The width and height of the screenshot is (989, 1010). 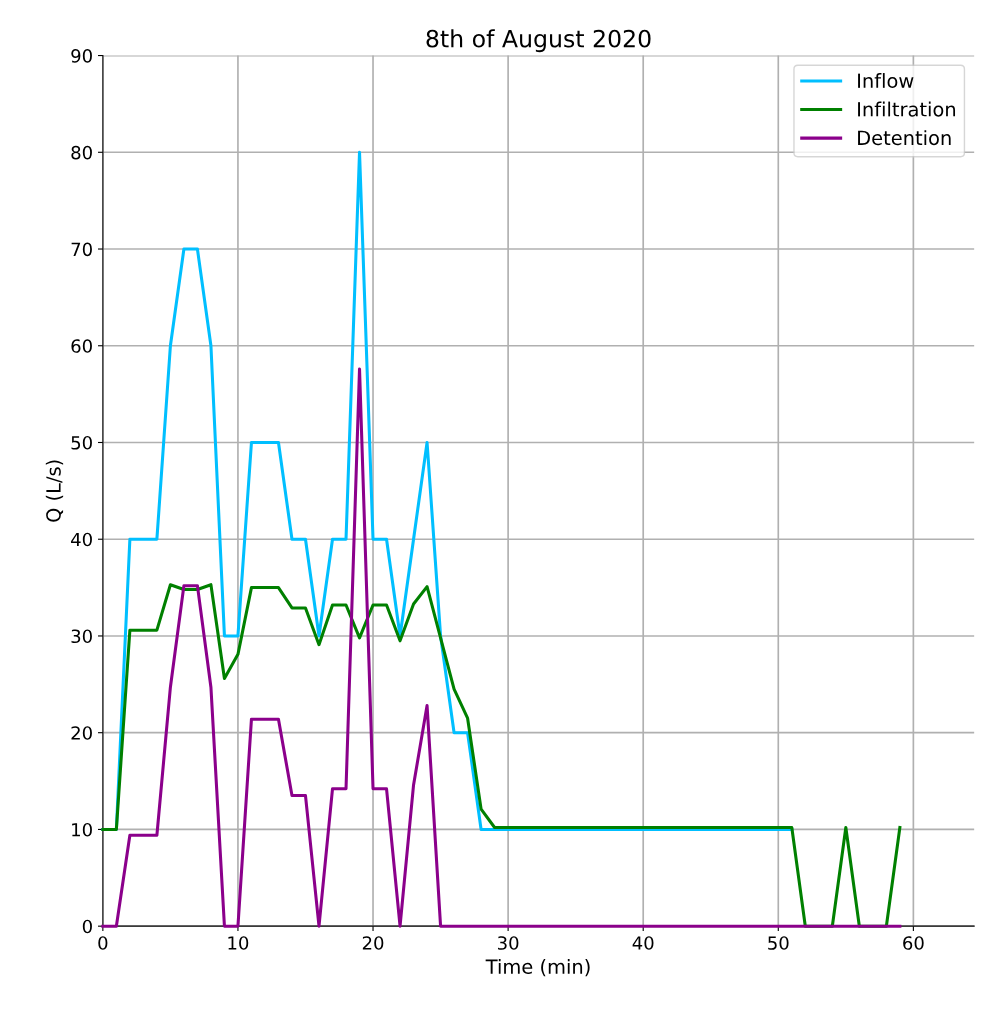 What do you see at coordinates (778, 943) in the screenshot?
I see `x-tick-label: 50` at bounding box center [778, 943].